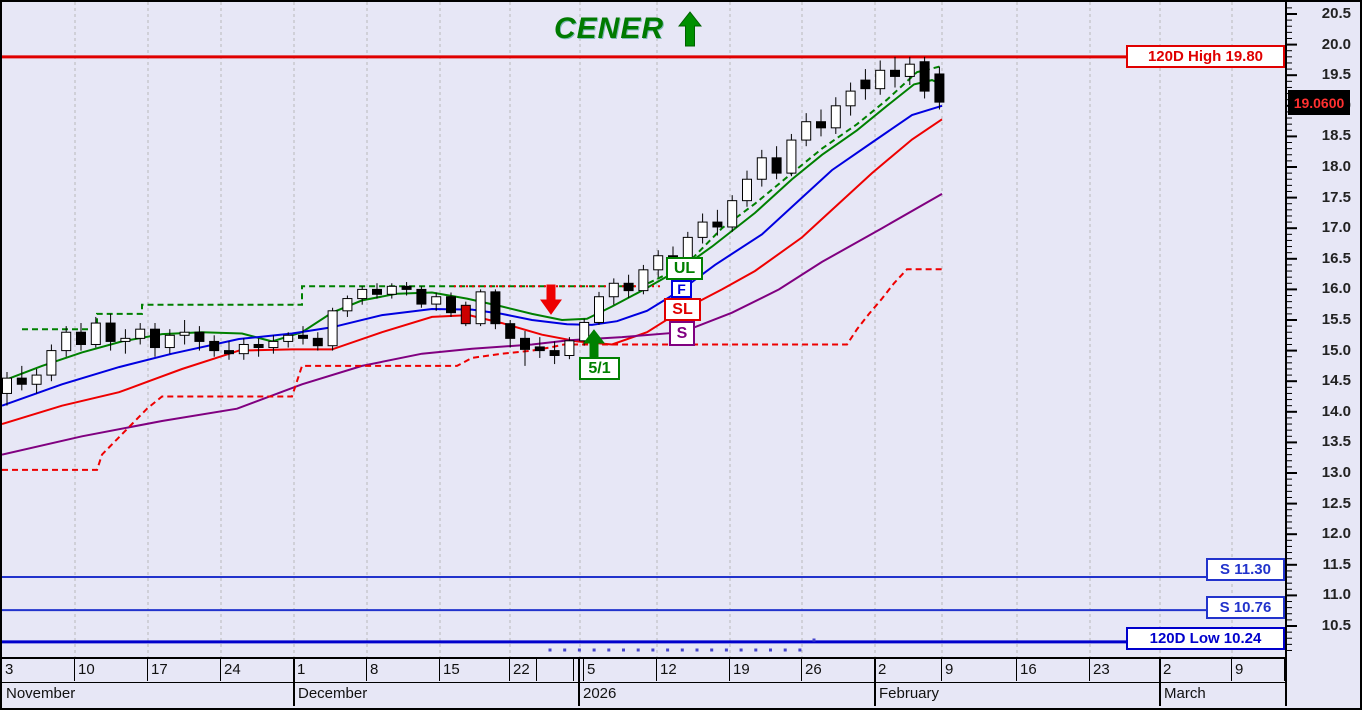 This screenshot has width=1362, height=710. Describe the element at coordinates (620, 670) in the screenshot. I see `week-cell: 5` at that location.